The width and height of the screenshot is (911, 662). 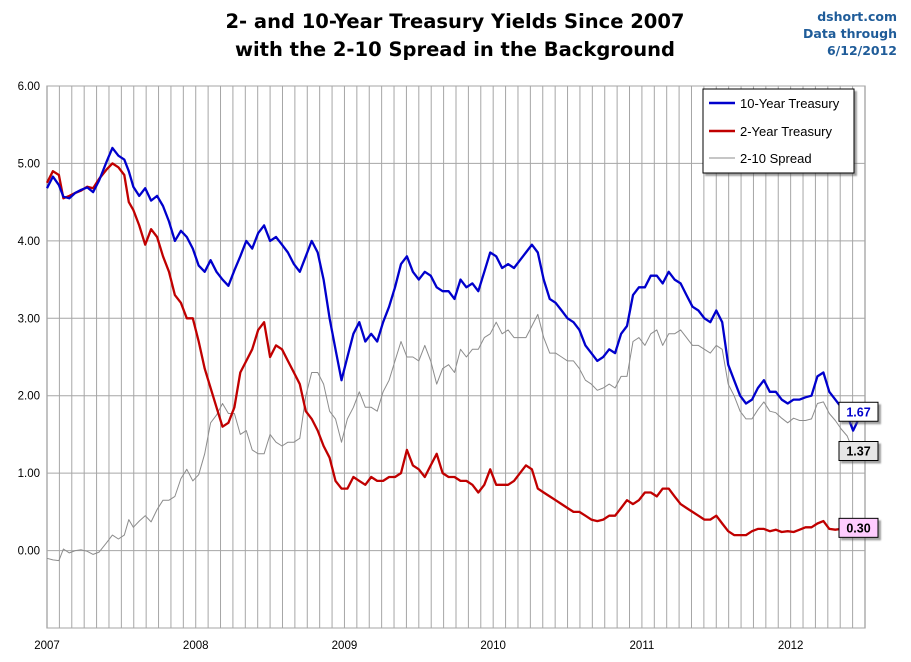 I want to click on x-tick-label: 2012, so click(x=791, y=646).